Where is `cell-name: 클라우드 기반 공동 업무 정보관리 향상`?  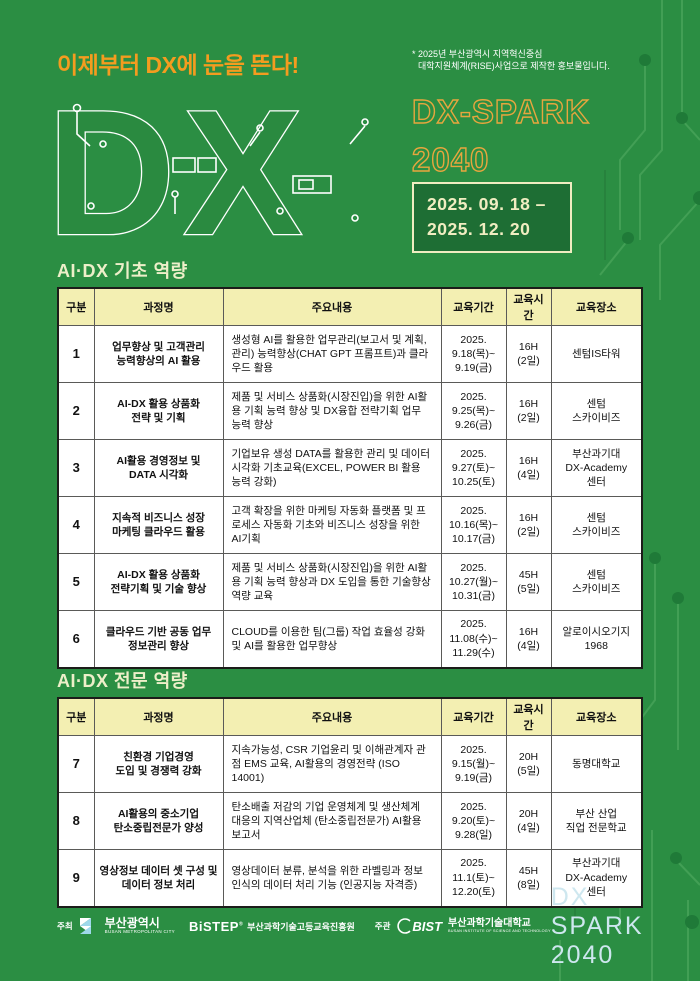 cell-name: 클라우드 기반 공동 업무 정보관리 향상 is located at coordinates (158, 639).